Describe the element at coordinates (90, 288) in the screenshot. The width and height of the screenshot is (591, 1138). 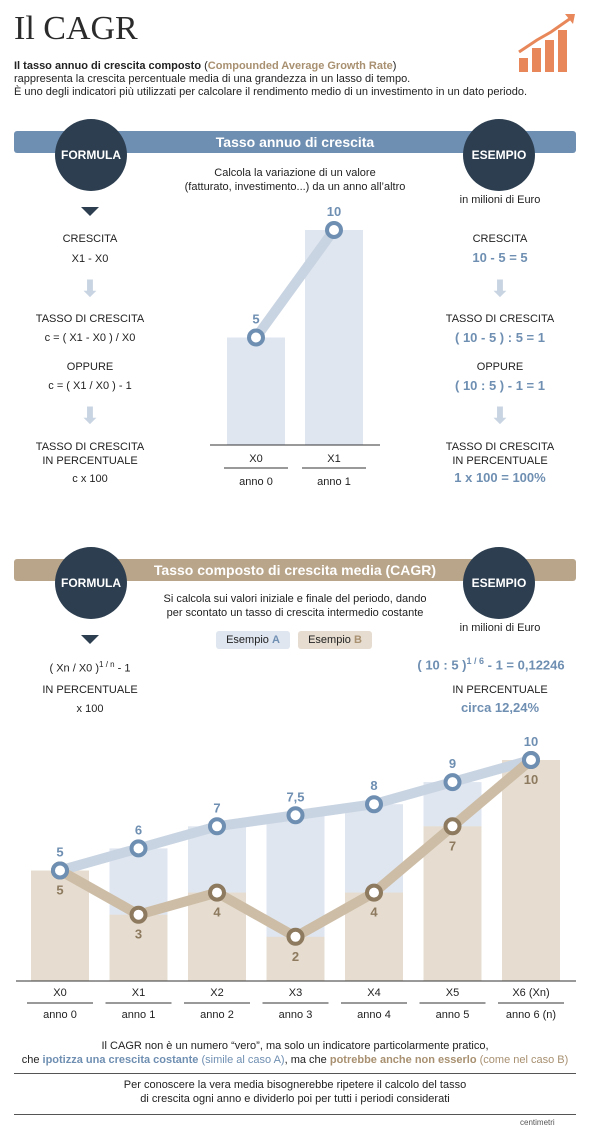
I see `s1-left-arrow-down-icon: ⬇` at that location.